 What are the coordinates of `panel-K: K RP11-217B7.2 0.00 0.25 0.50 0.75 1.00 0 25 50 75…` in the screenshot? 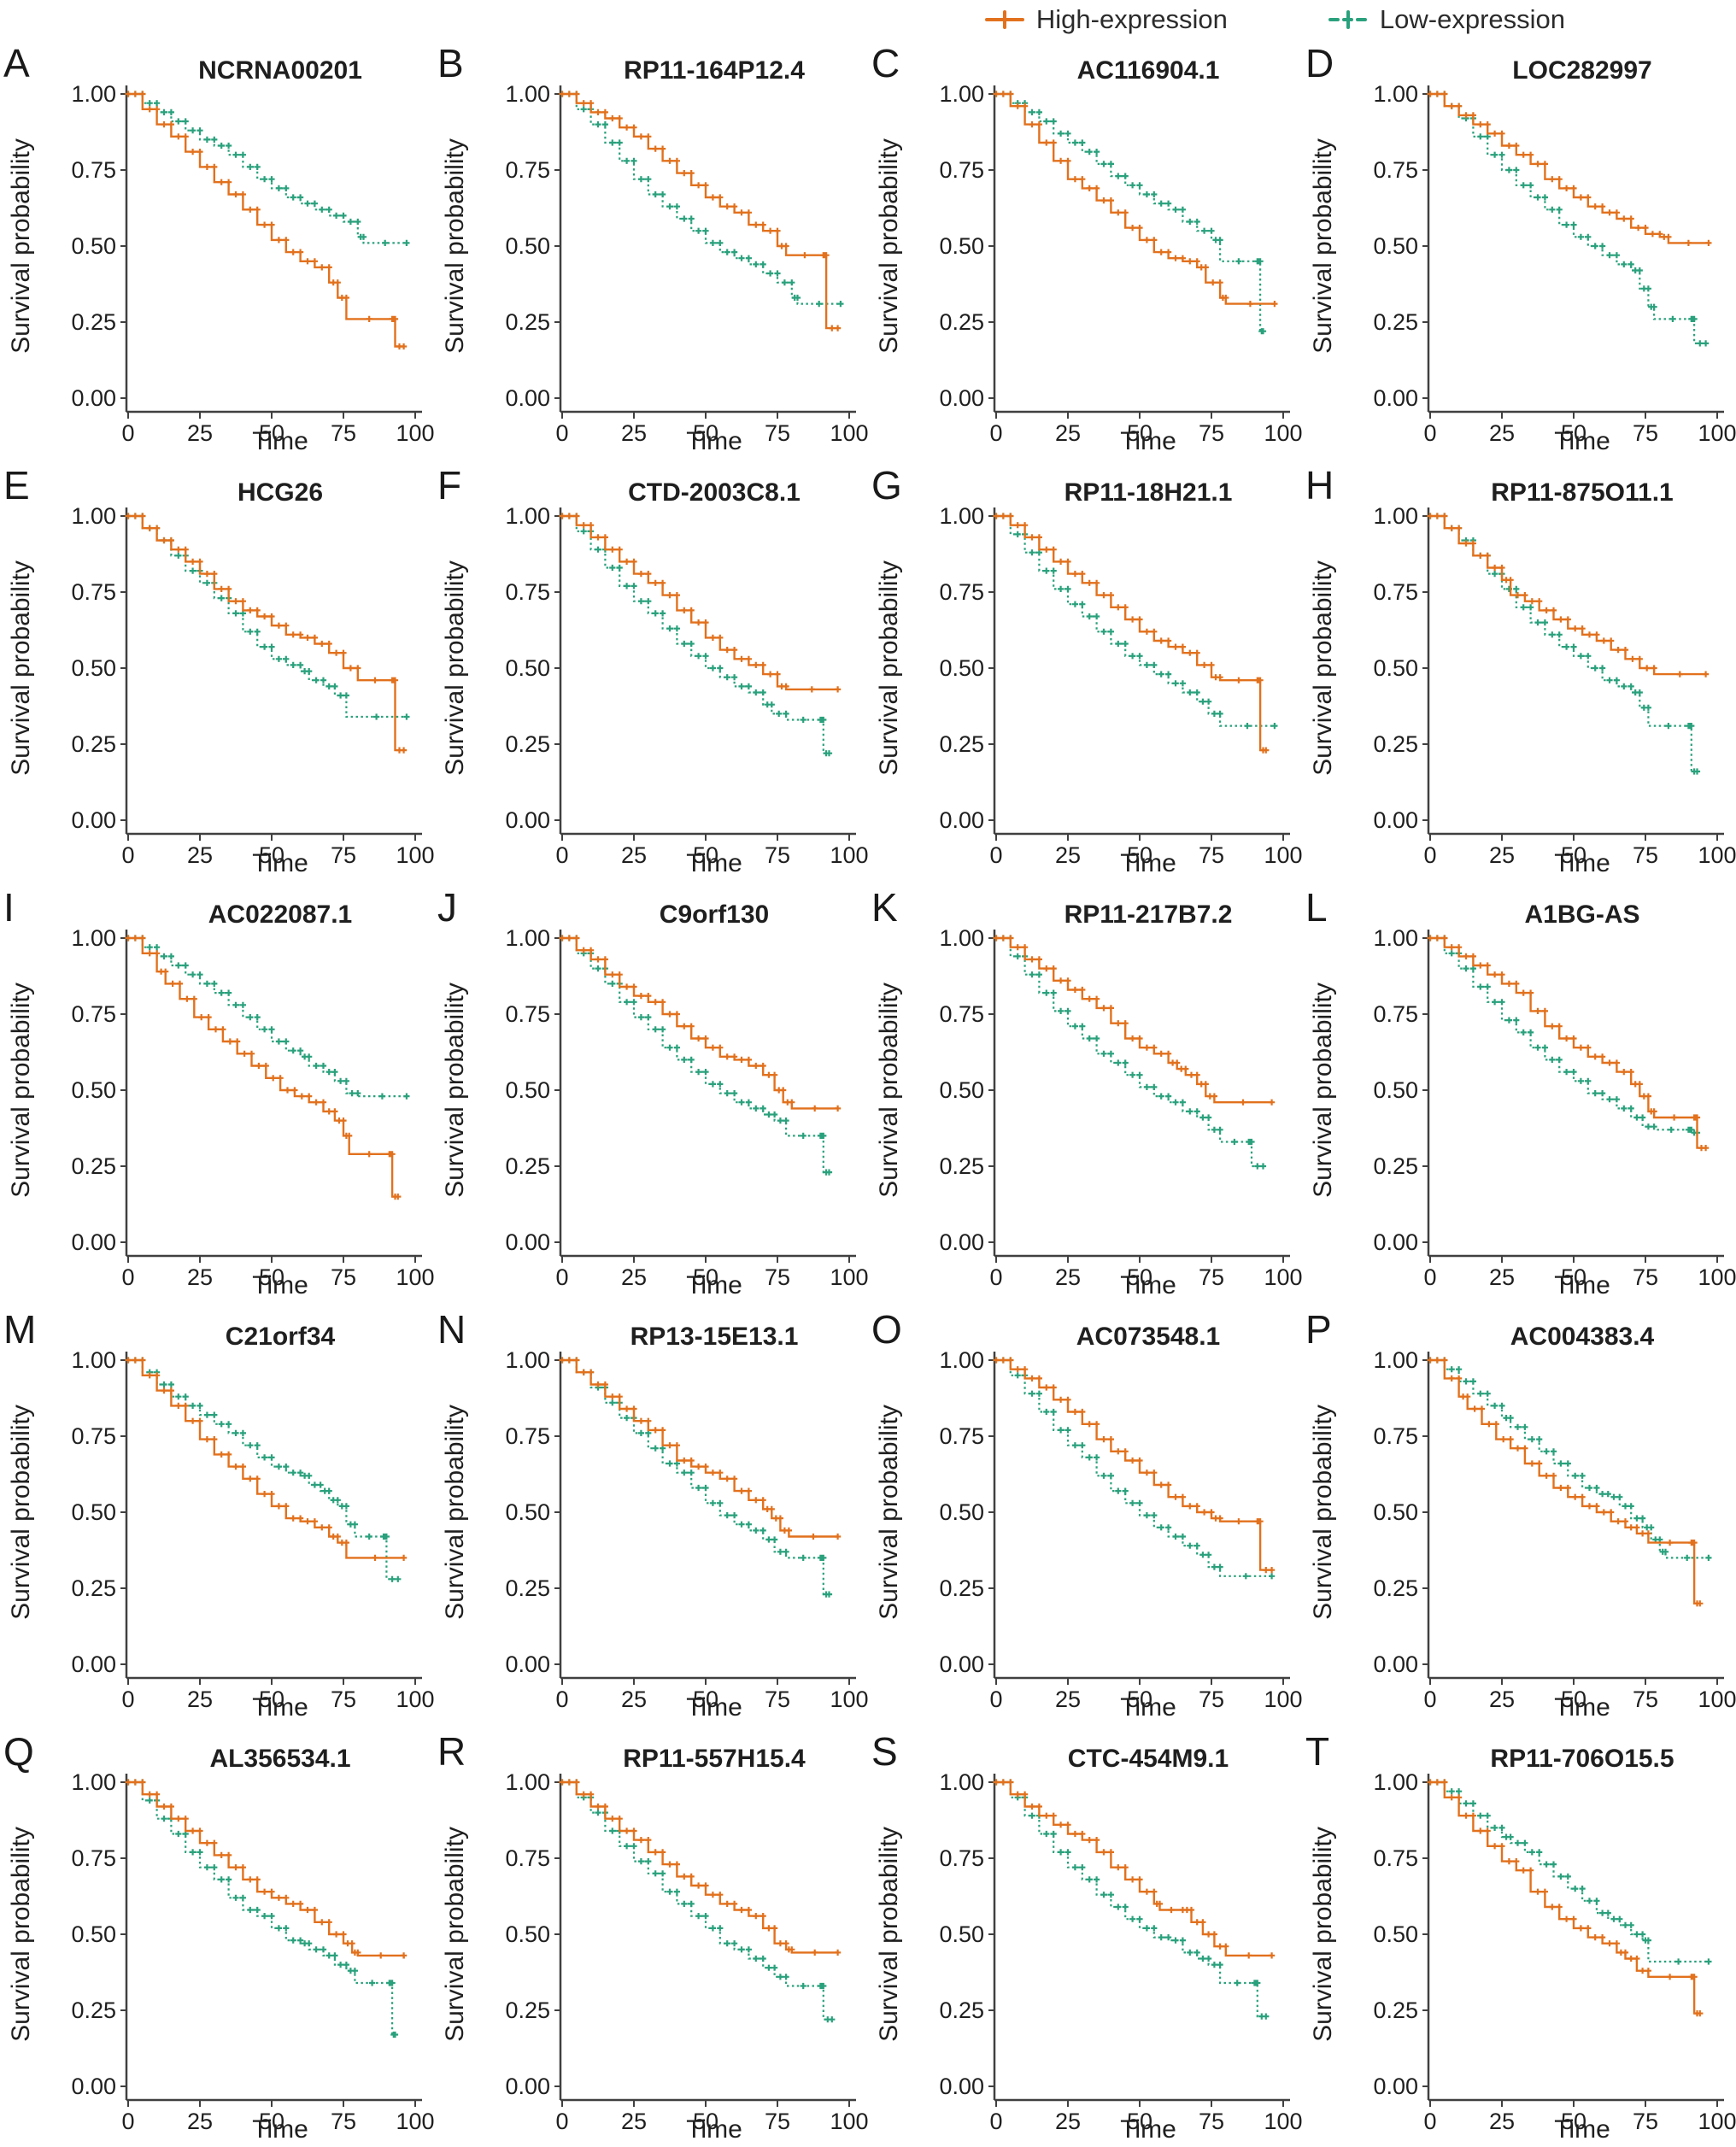 It's located at (1085, 1086).